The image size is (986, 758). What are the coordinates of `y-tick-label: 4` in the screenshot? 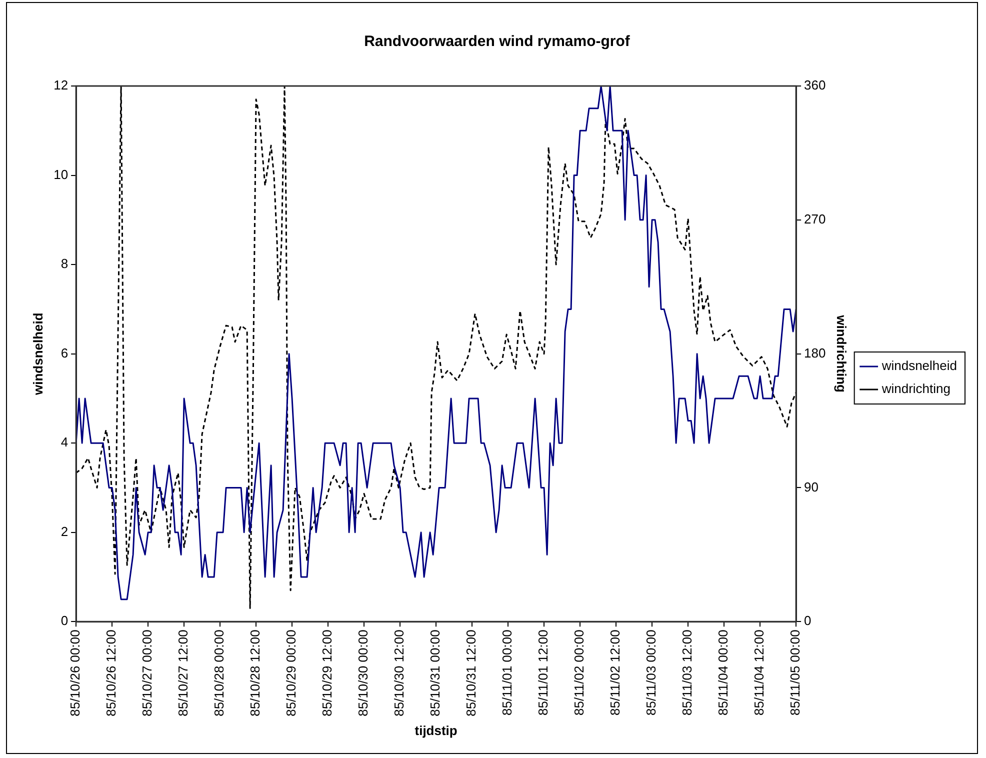 It's located at (64, 442).